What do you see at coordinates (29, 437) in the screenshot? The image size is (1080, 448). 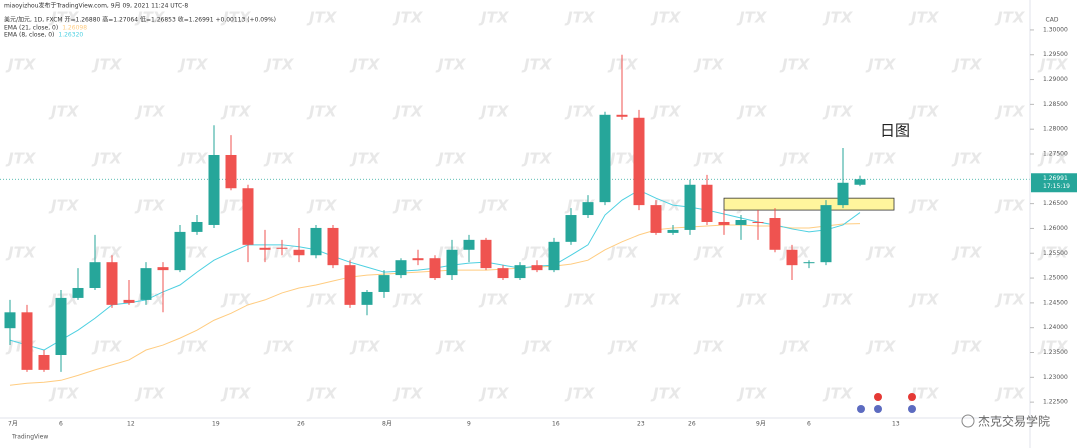 I see `logo: TradingView` at bounding box center [29, 437].